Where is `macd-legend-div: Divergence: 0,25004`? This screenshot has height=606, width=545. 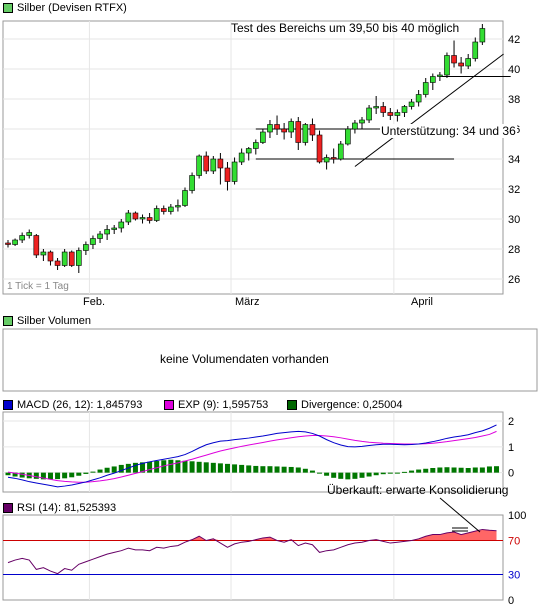 macd-legend-div: Divergence: 0,25004 is located at coordinates (345, 405).